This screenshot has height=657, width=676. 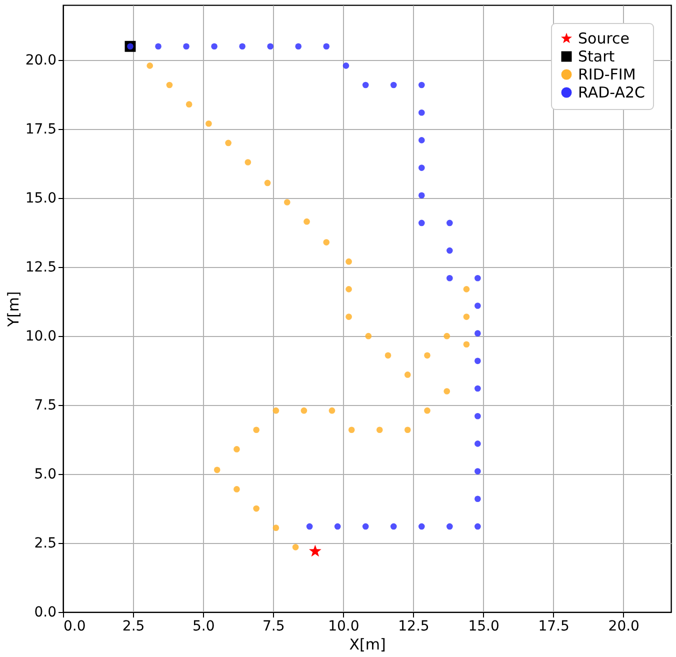 What do you see at coordinates (273, 626) in the screenshot?
I see `x-tick-label: 7.5` at bounding box center [273, 626].